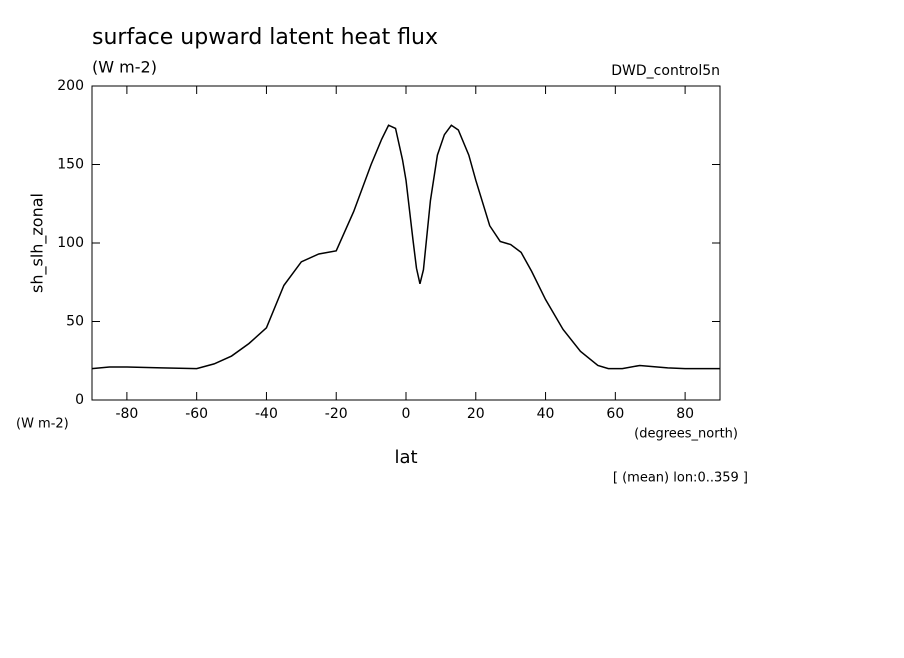 The width and height of the screenshot is (904, 658). I want to click on x-tick-label: 40, so click(546, 414).